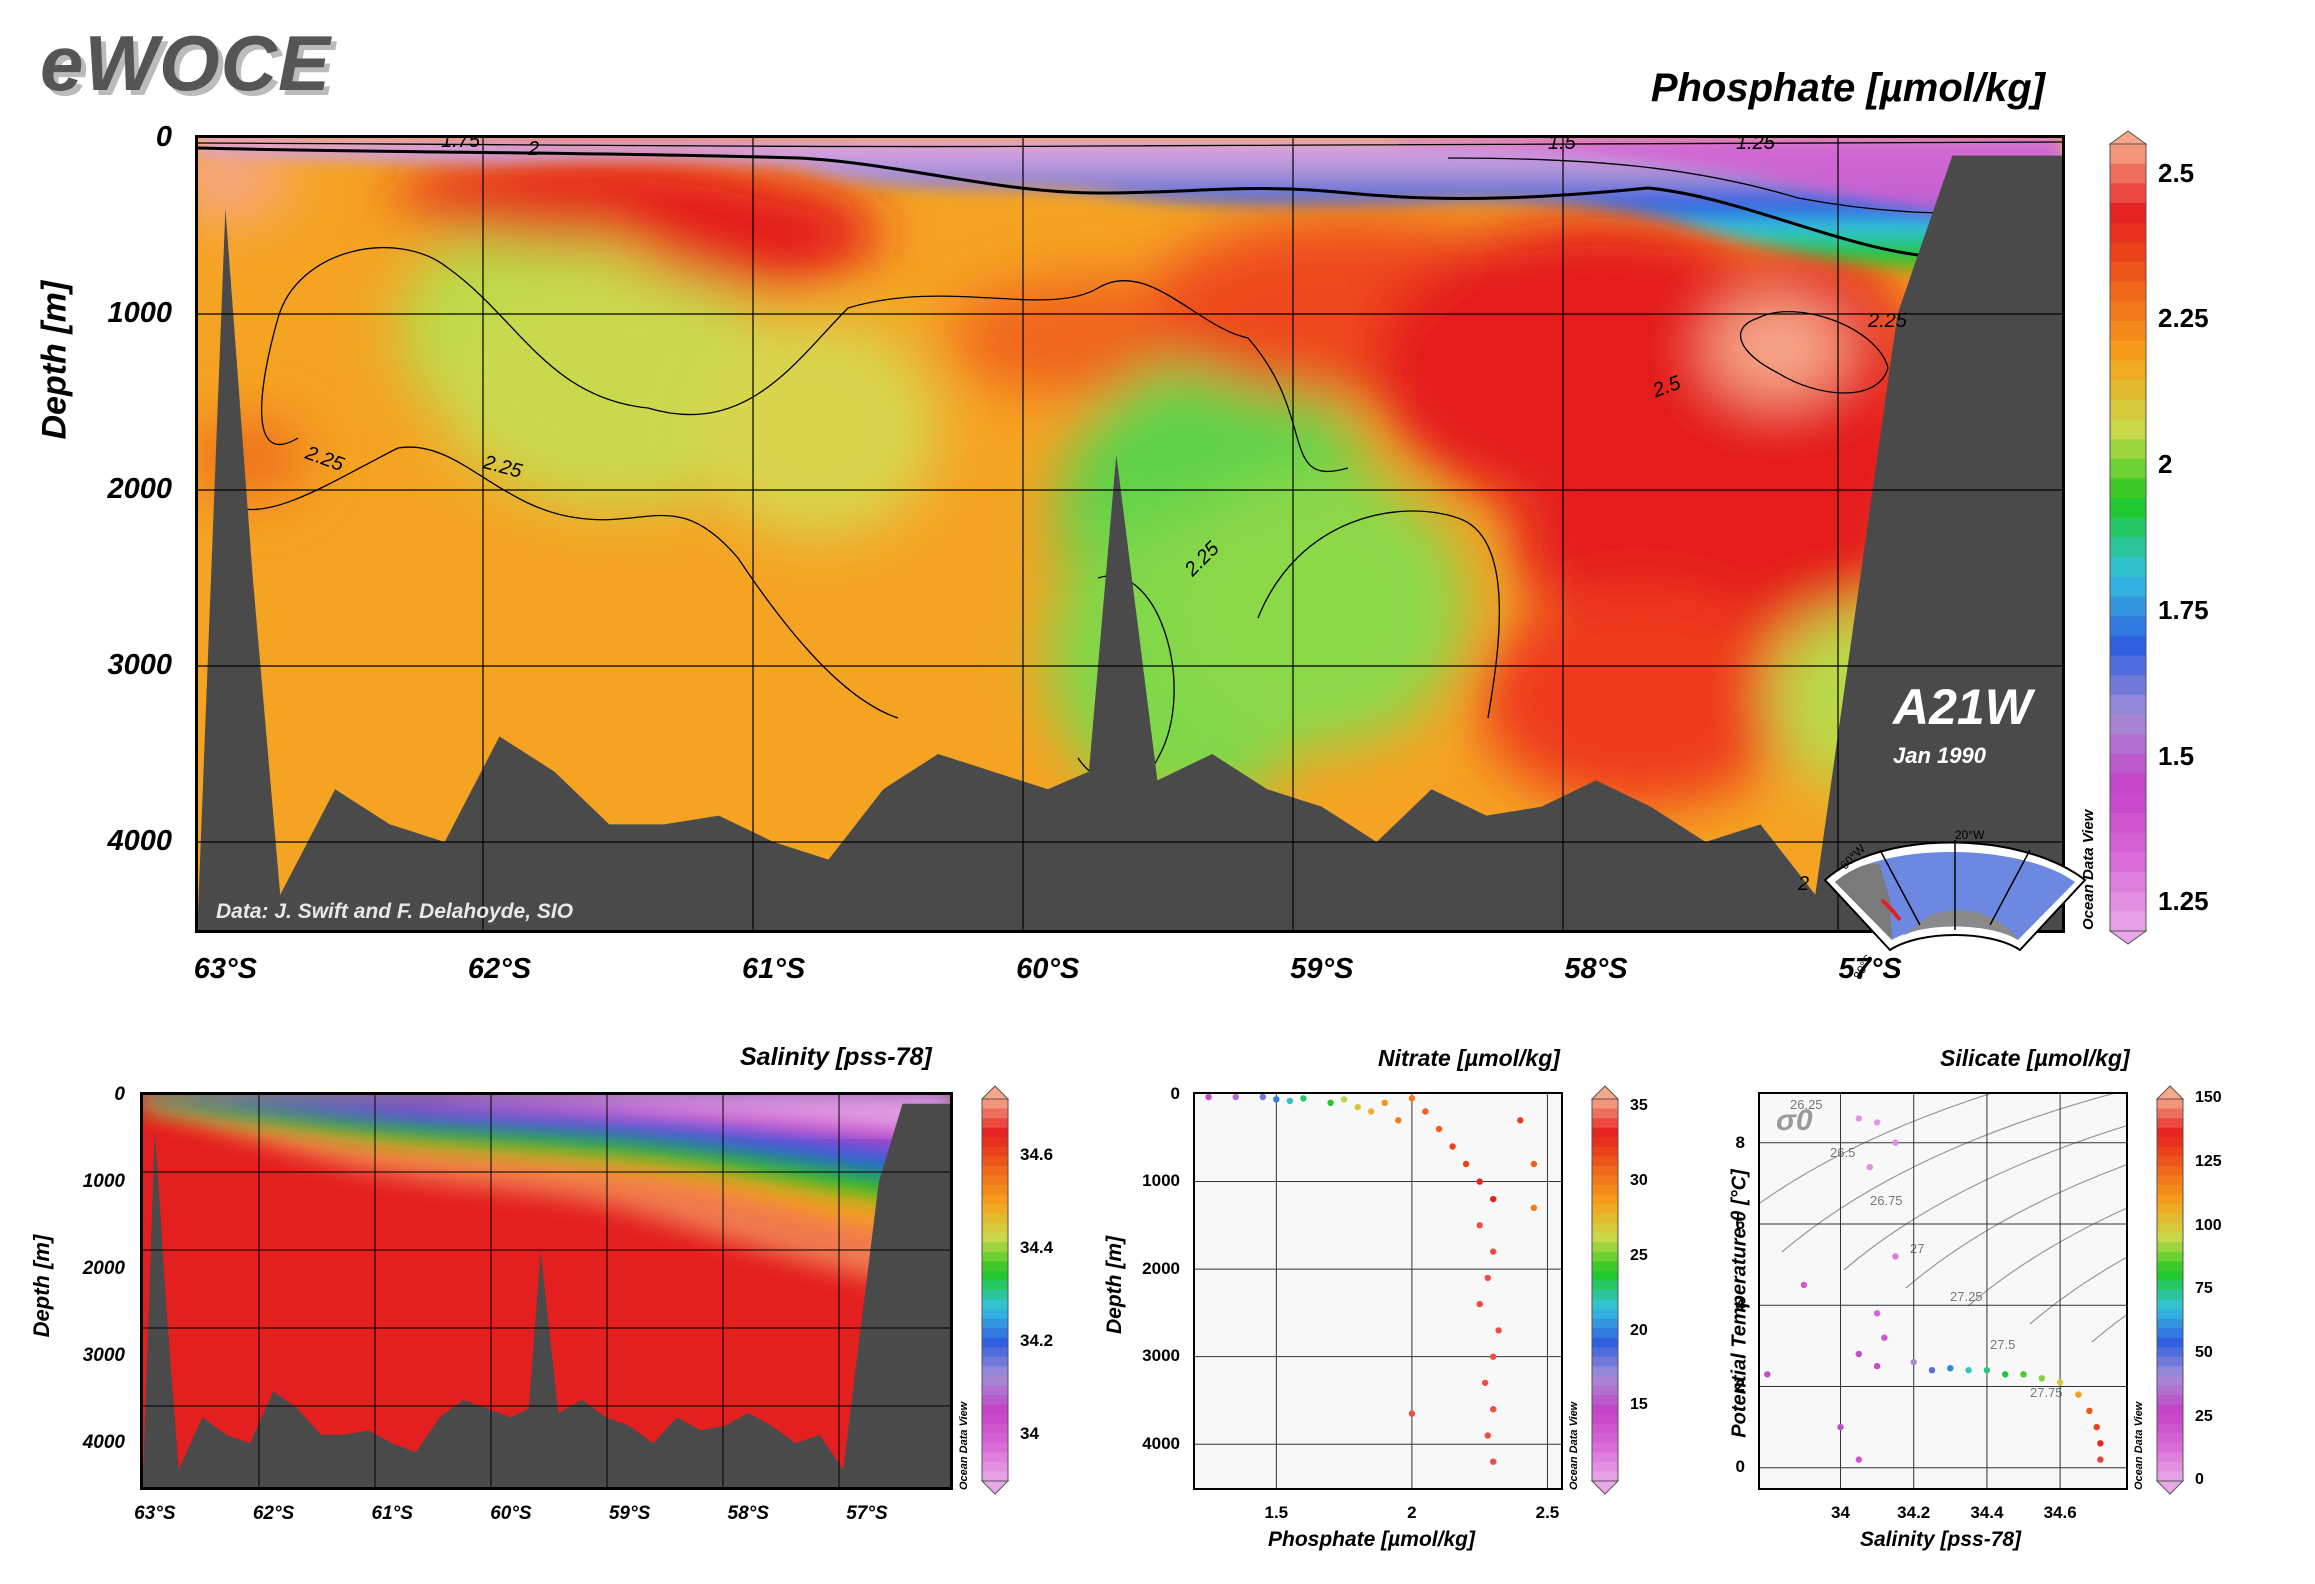 The height and width of the screenshot is (1584, 2315). I want to click on data-credit: Data: J. Swift and F. Delahoyde, SIO, so click(395, 911).